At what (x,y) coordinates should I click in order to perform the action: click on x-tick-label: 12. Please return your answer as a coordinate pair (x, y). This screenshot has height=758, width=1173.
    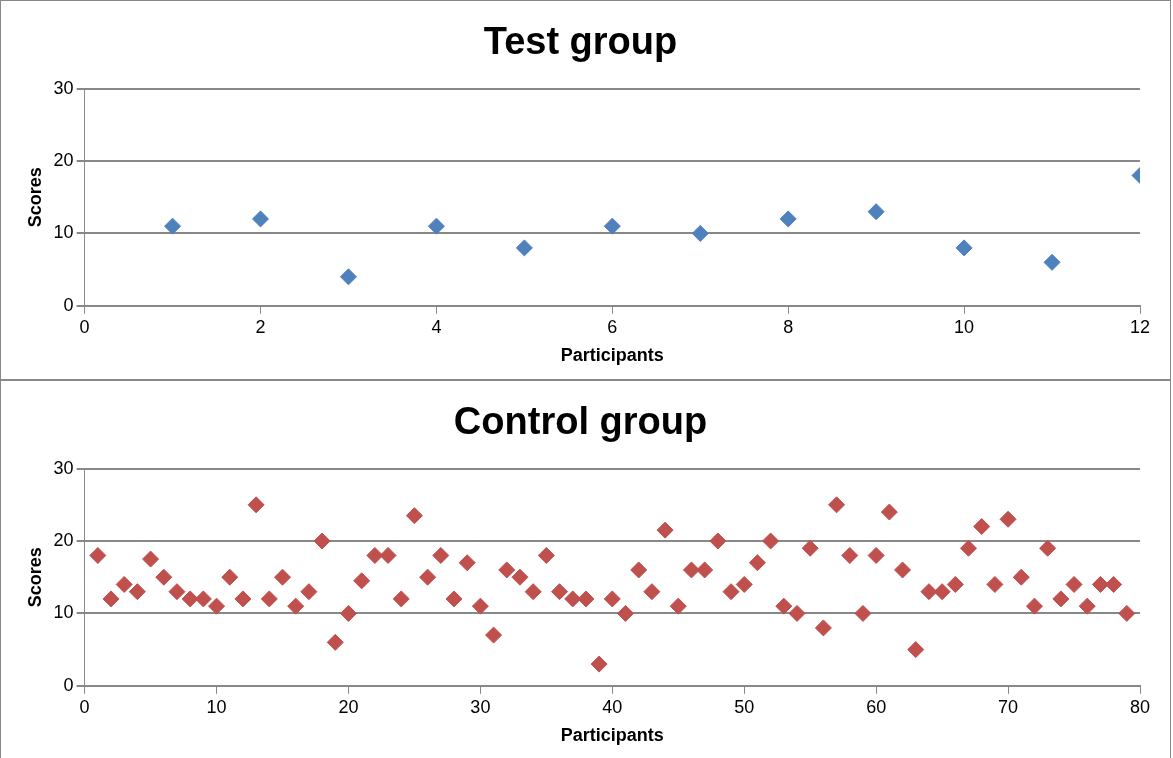
    Looking at the image, I should click on (1140, 326).